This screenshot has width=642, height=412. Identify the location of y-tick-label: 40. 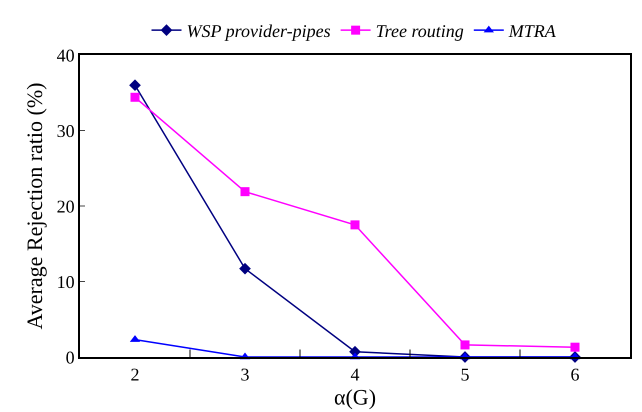
(65, 55).